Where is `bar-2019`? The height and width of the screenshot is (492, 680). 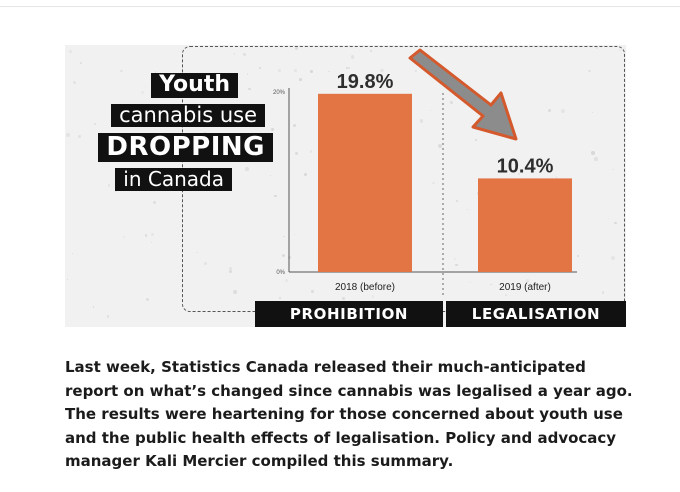
bar-2019 is located at coordinates (525, 225).